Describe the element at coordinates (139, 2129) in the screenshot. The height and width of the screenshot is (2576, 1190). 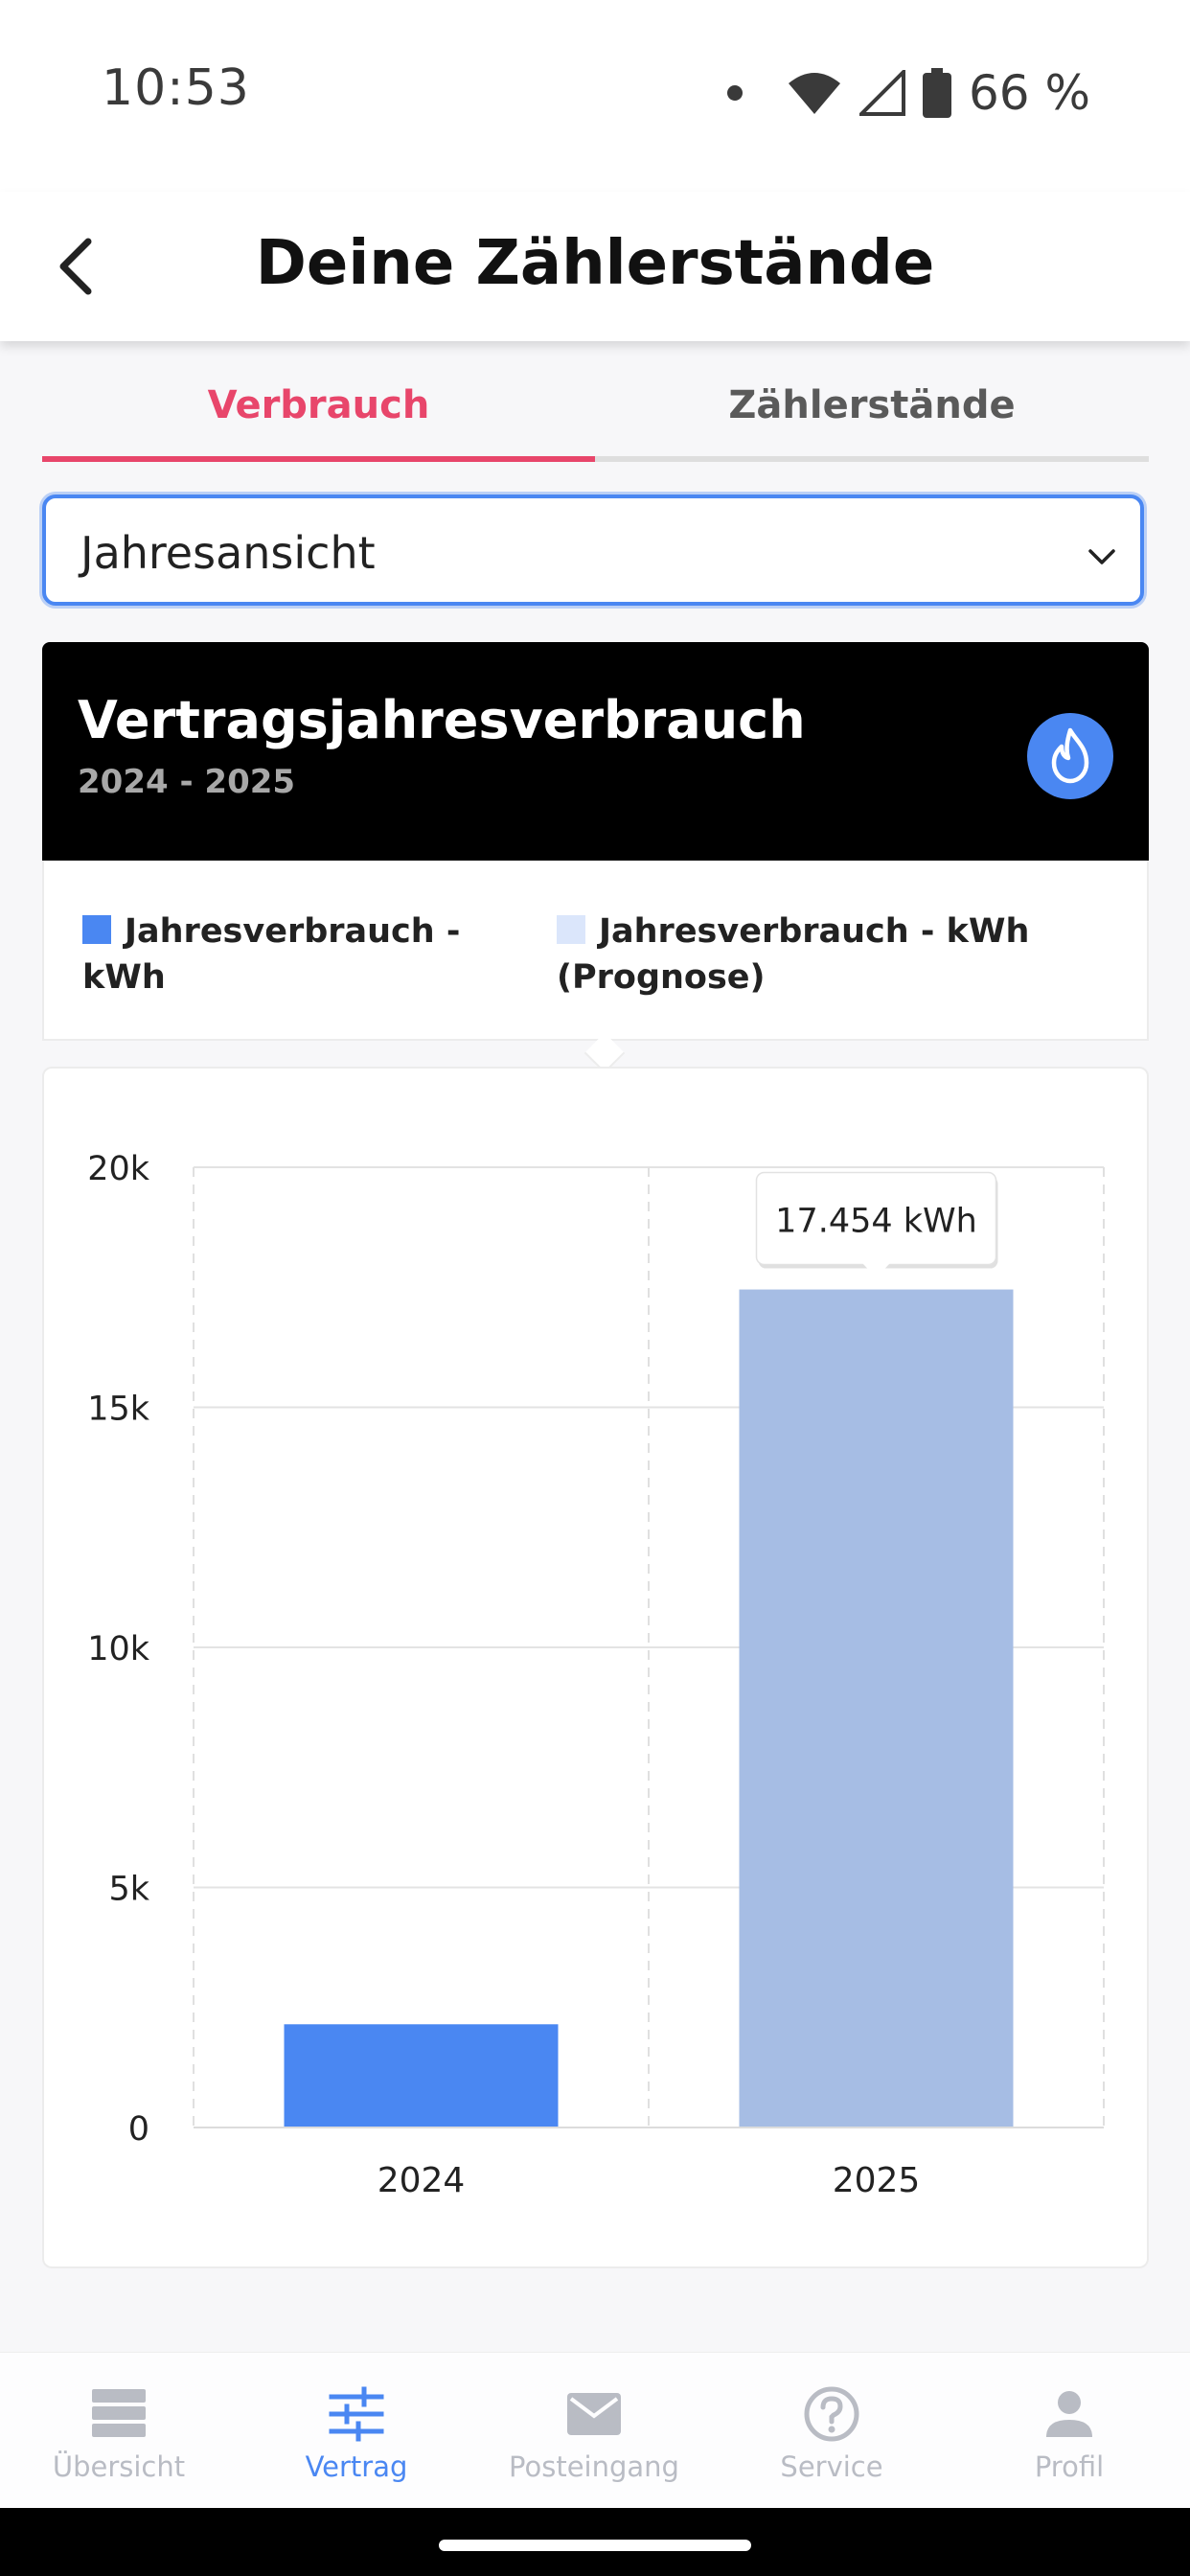
I see `y-tick-label: 0` at that location.